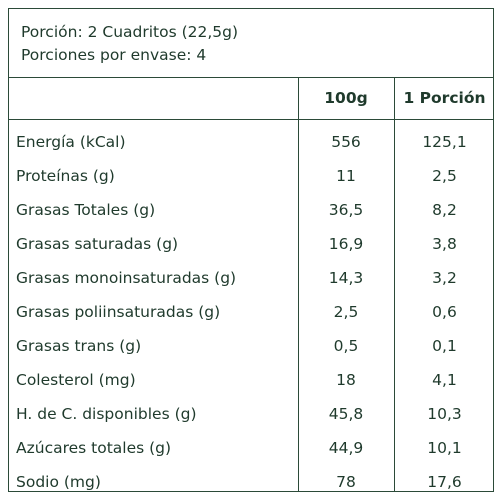  I want to click on row-label: Grasas poliinsaturadas (g), so click(118, 312).